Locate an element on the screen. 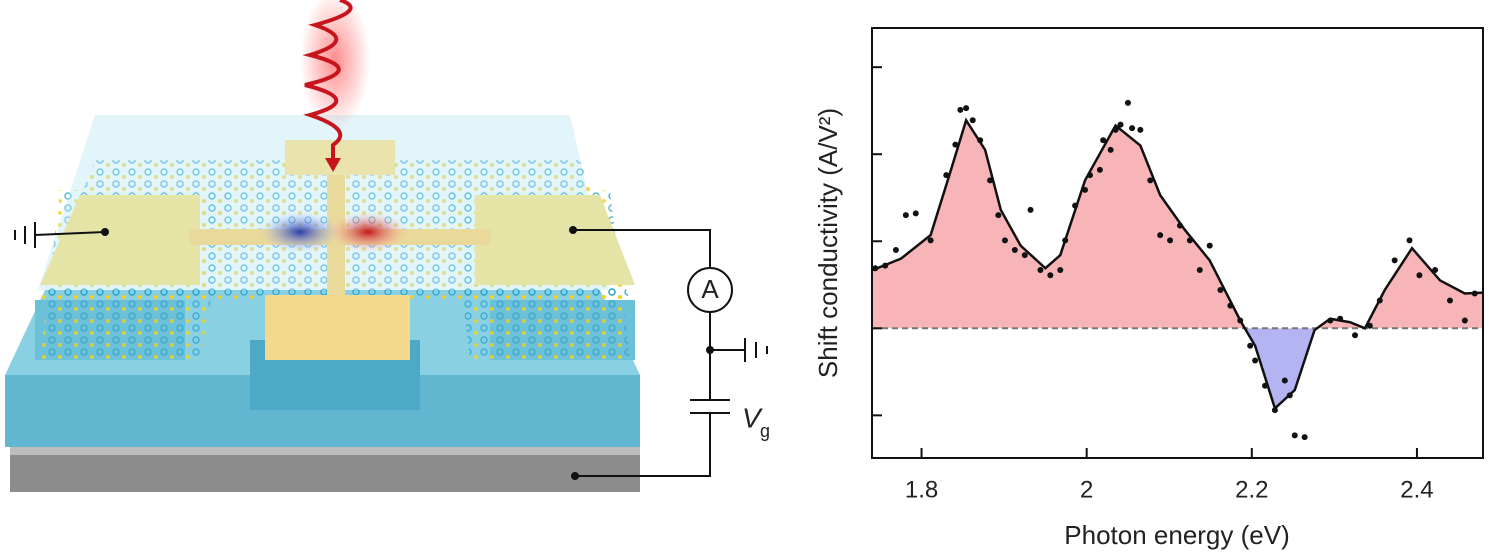  left-pad is located at coordinates (120, 240).